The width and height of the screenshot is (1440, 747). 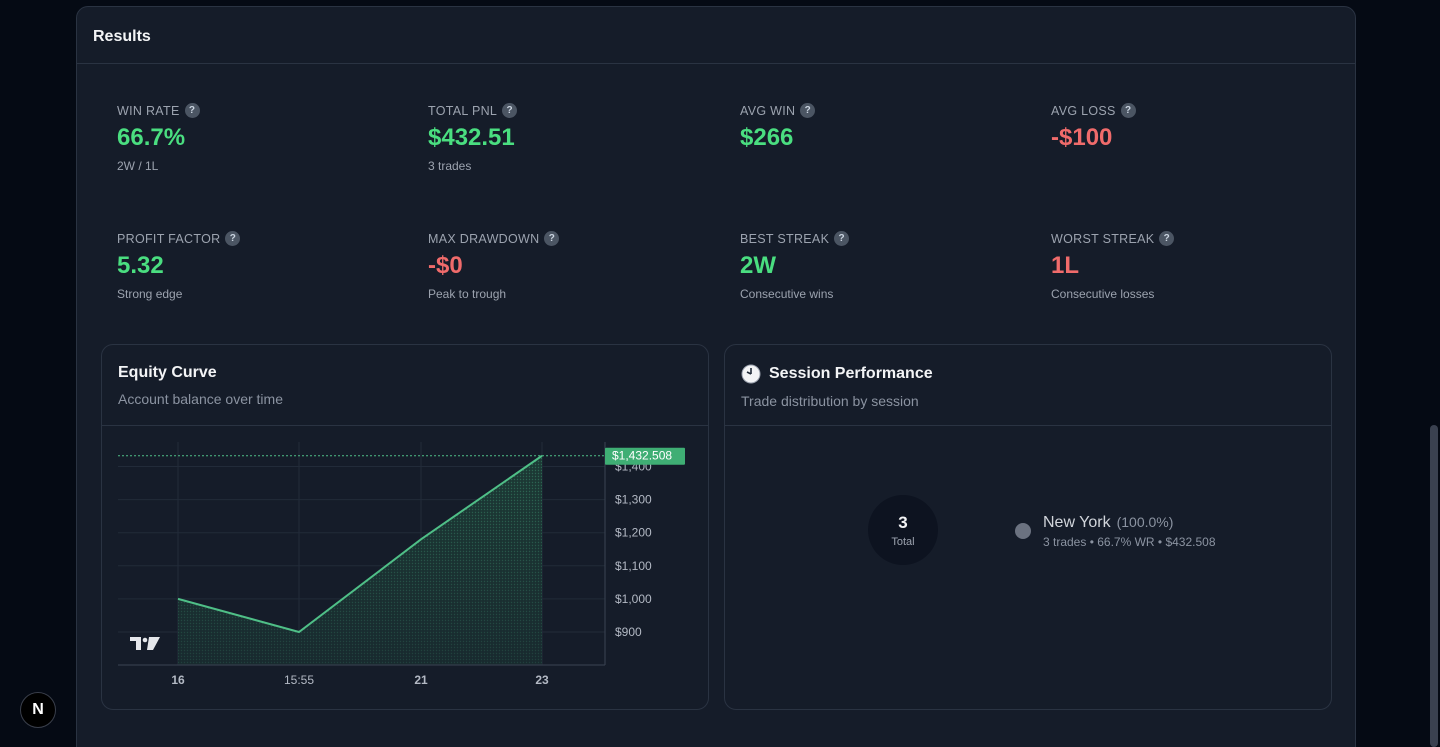 I want to click on legend-name: New York, so click(x=1077, y=522).